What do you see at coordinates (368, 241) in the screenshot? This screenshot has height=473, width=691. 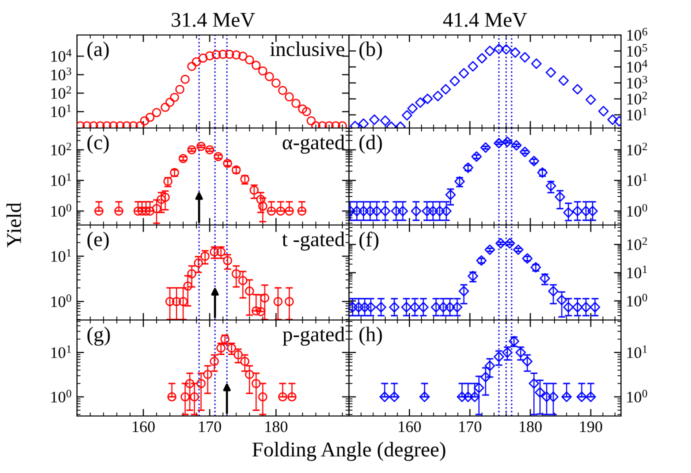 I see `annotation: (f)` at bounding box center [368, 241].